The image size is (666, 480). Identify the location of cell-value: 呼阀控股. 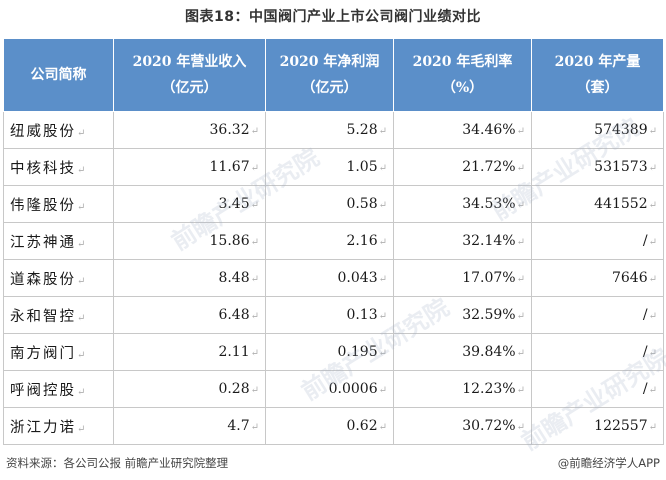
(43, 390).